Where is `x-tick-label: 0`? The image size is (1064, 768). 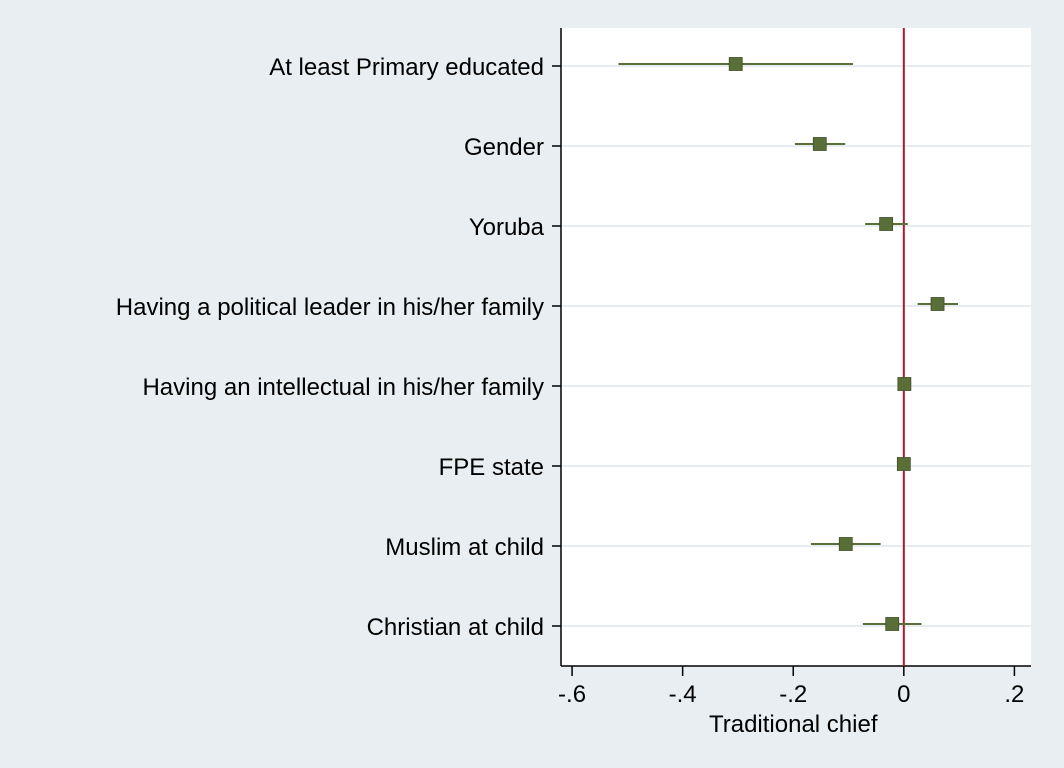 x-tick-label: 0 is located at coordinates (903, 694).